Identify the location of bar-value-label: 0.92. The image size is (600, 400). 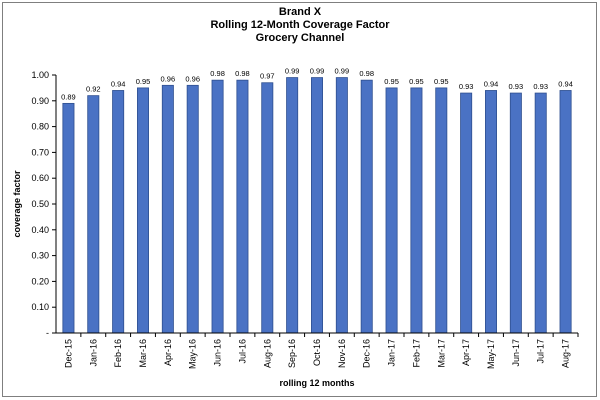
(93, 89).